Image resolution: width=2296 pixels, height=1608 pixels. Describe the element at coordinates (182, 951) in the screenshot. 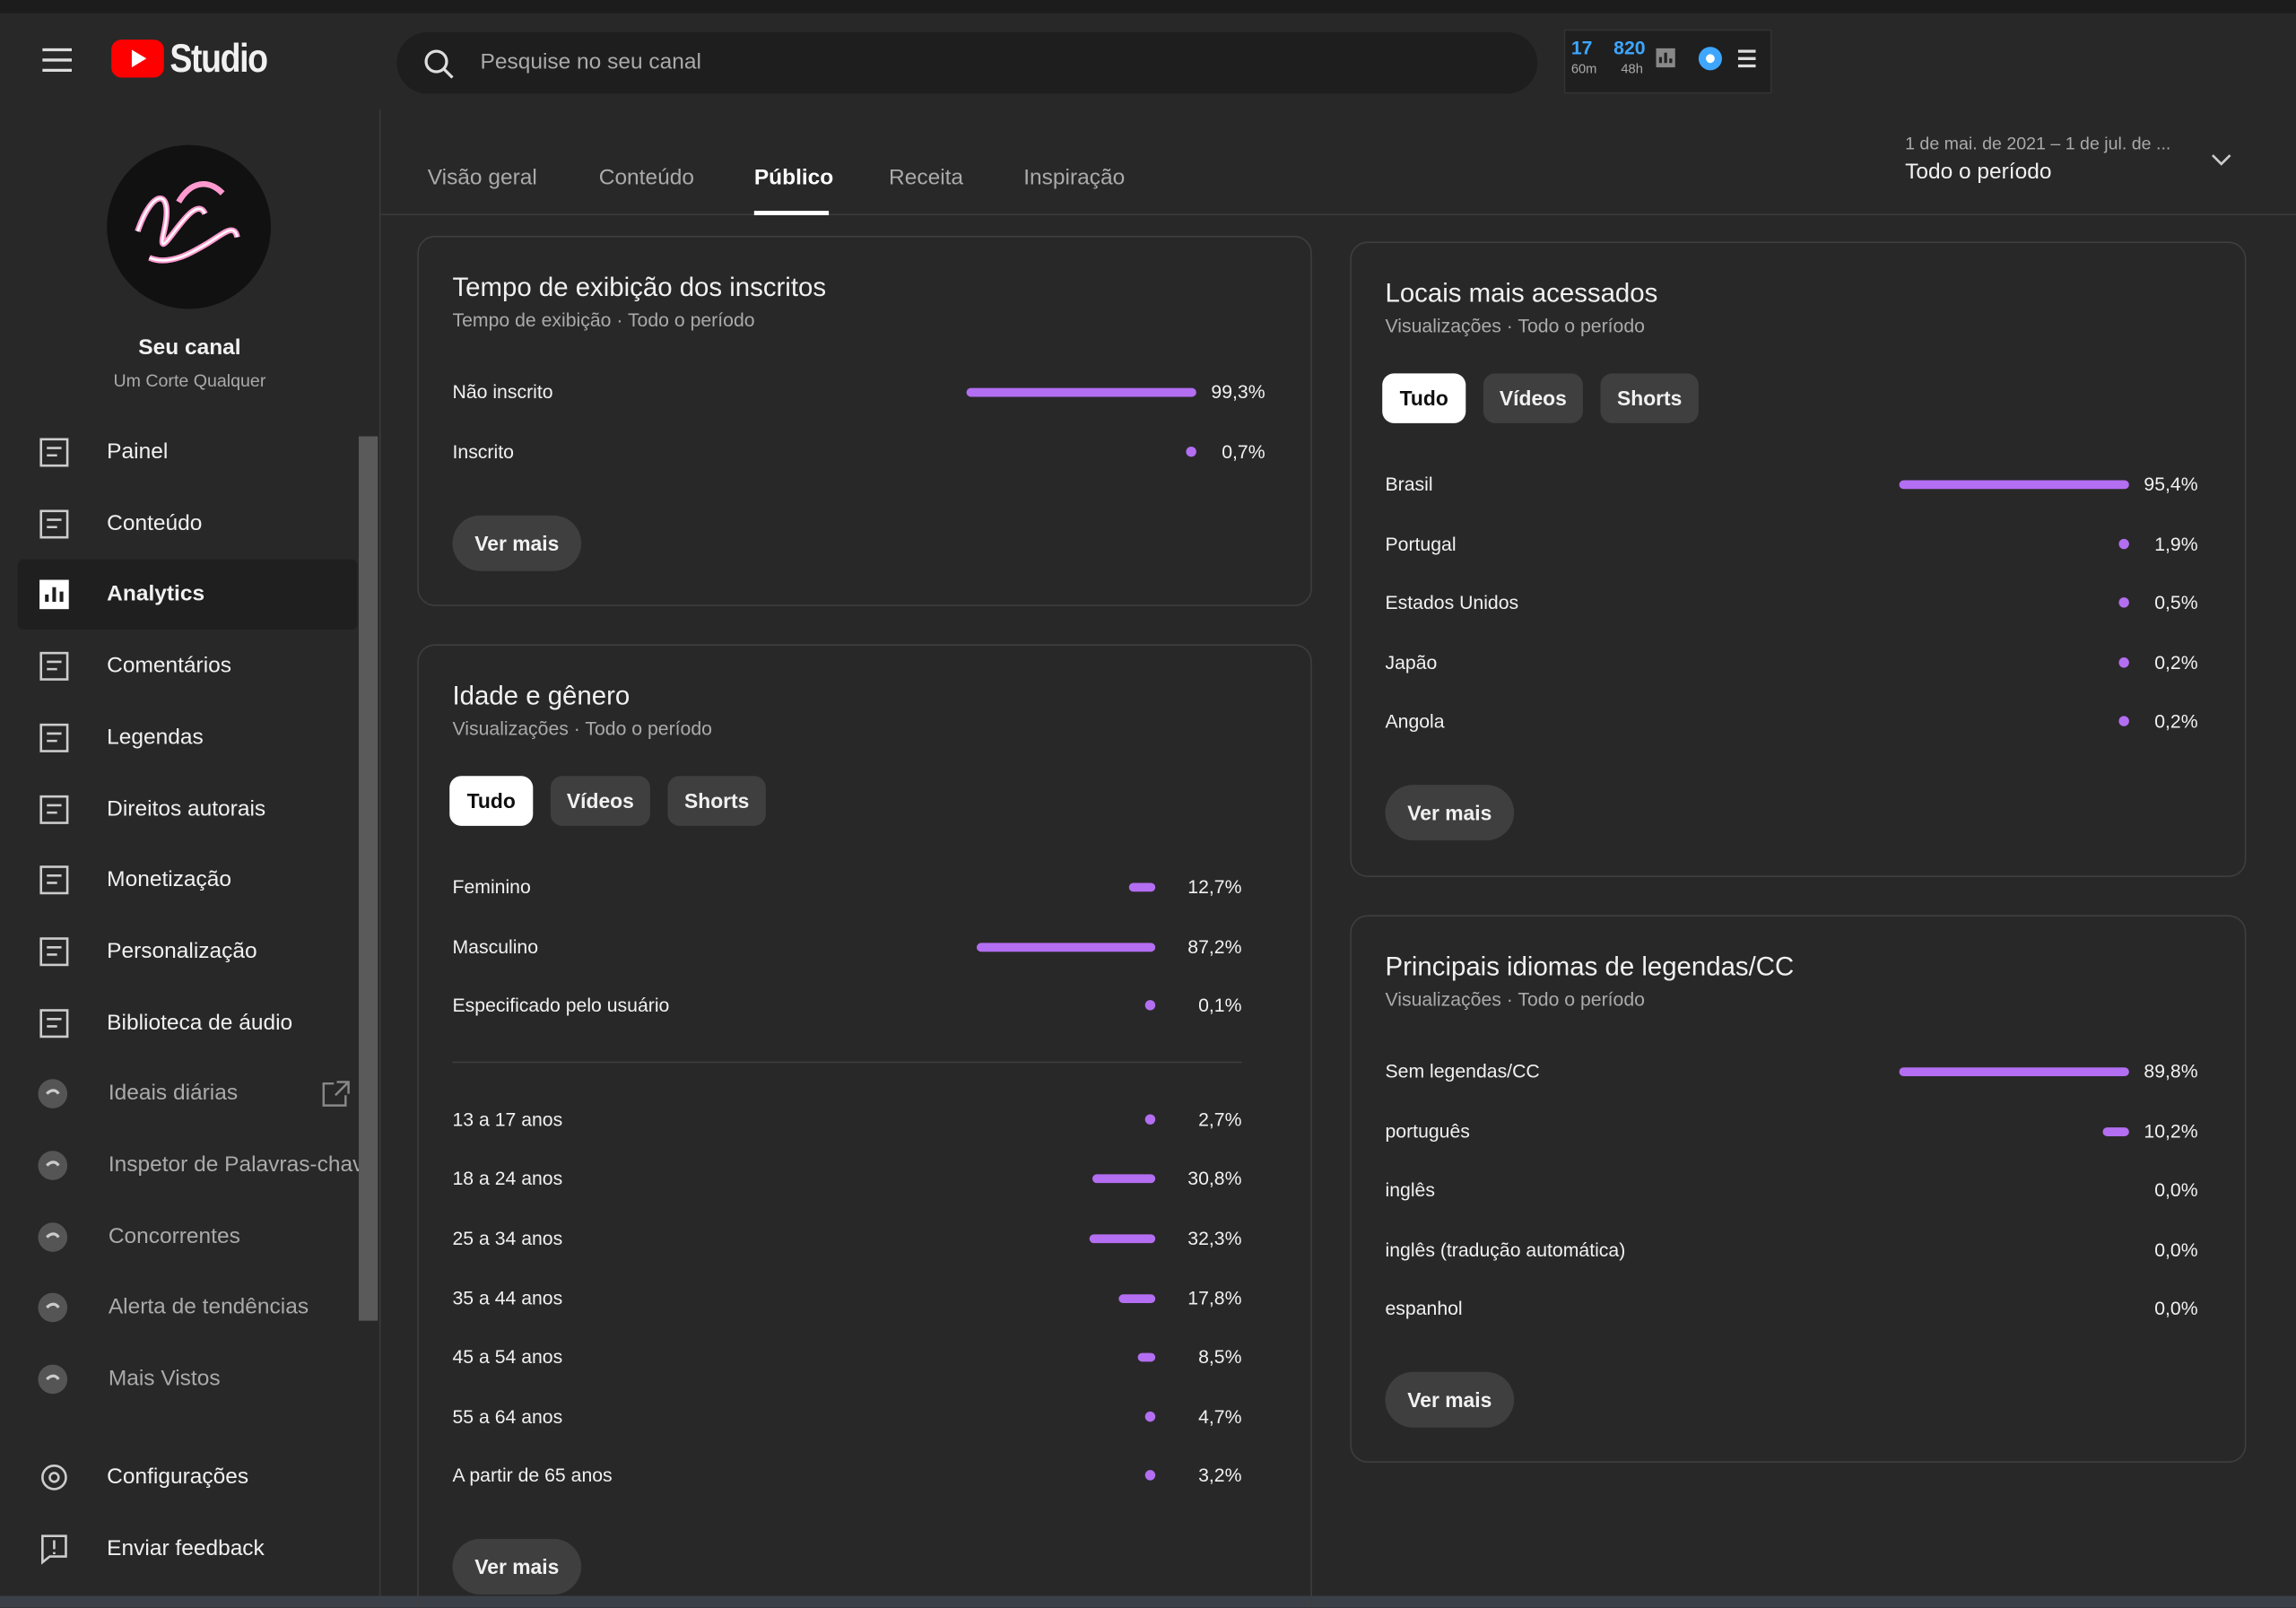

I see `nav-item: Personalização` at that location.